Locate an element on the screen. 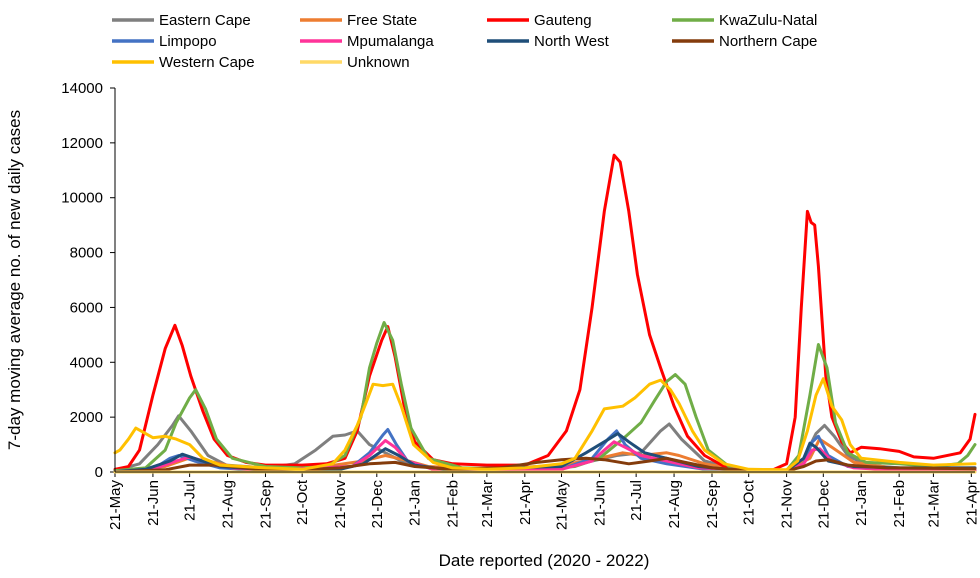 Image resolution: width=980 pixels, height=578 pixels. y-tick-label: 12000 is located at coordinates (82, 143).